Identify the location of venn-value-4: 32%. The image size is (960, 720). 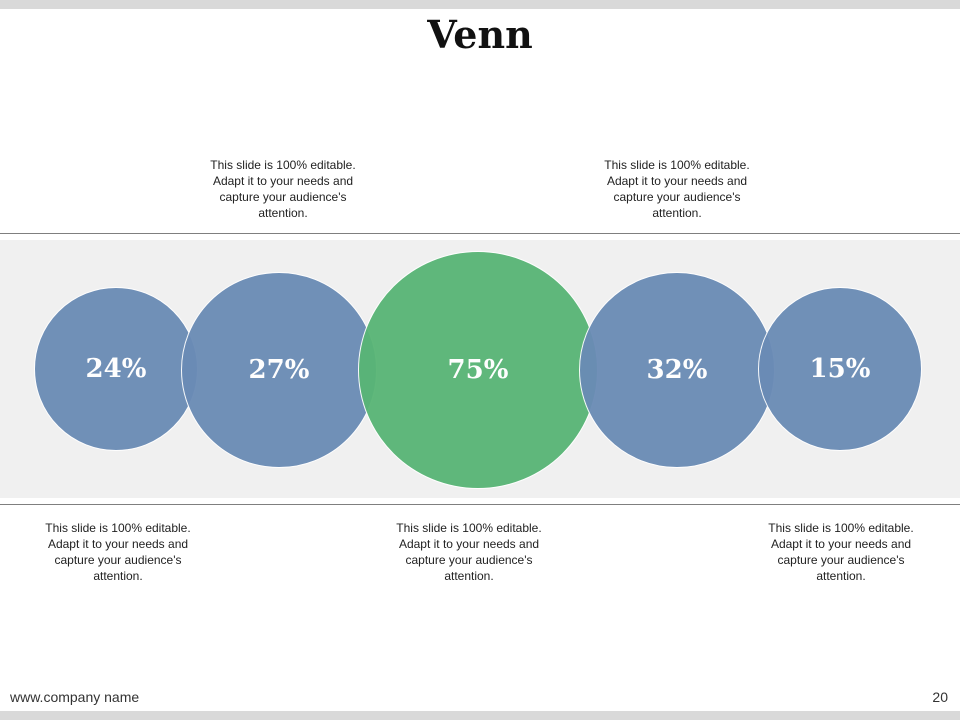
(677, 370).